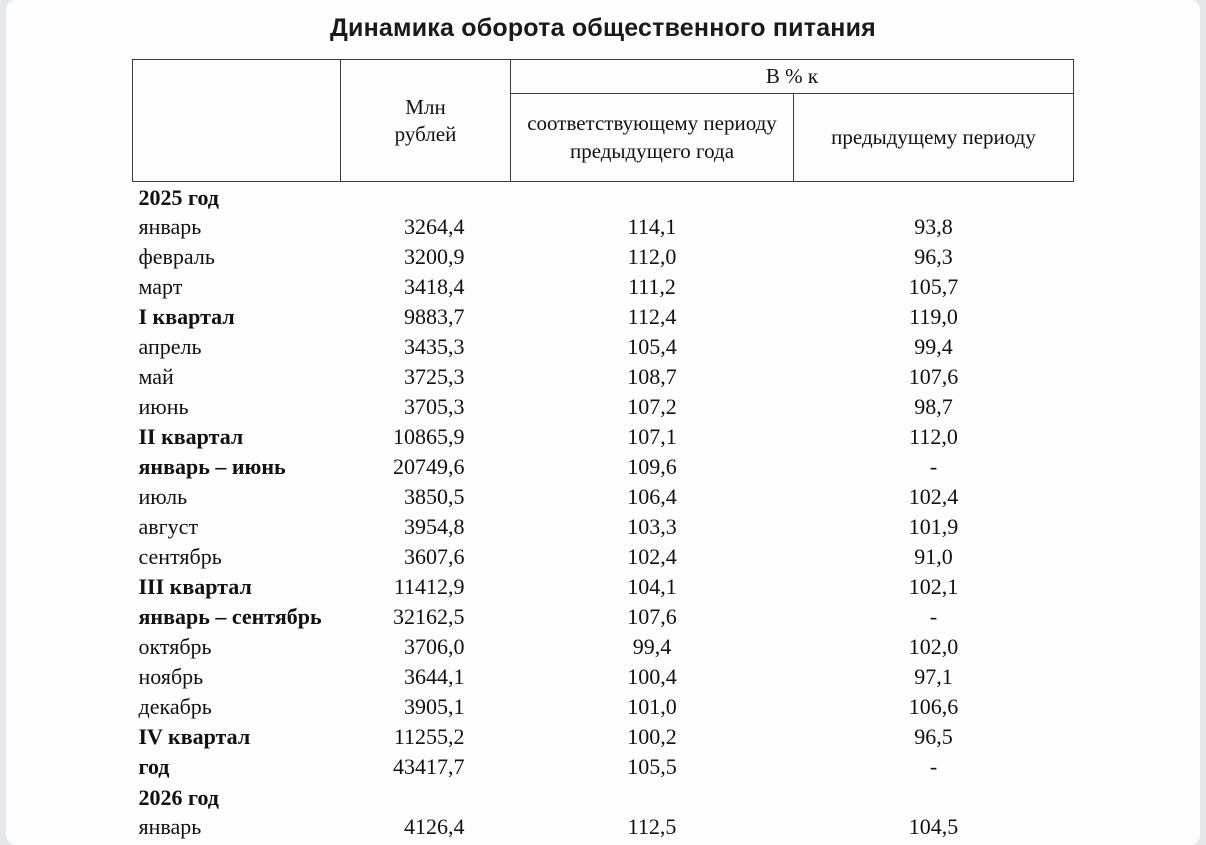 The height and width of the screenshot is (845, 1206). What do you see at coordinates (603, 257) in the screenshot?
I see `table-row: февраль 3200,9 112,0 96,3` at bounding box center [603, 257].